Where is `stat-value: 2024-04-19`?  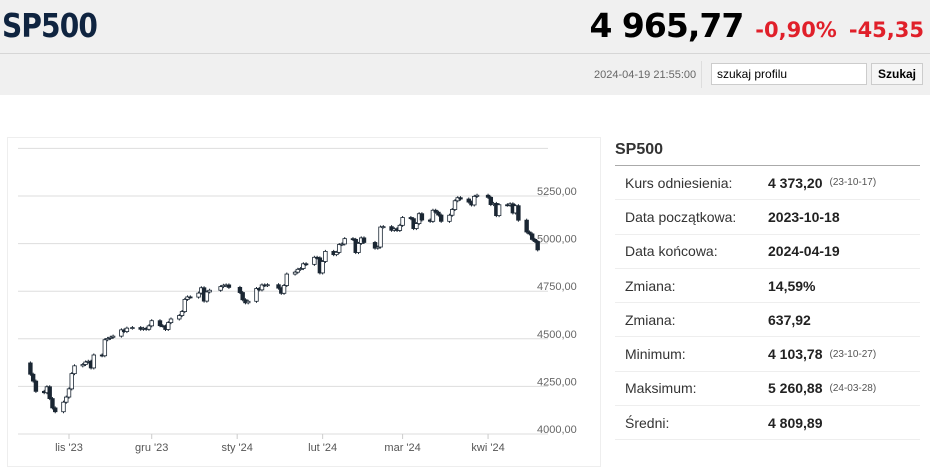 stat-value: 2024-04-19 is located at coordinates (804, 251).